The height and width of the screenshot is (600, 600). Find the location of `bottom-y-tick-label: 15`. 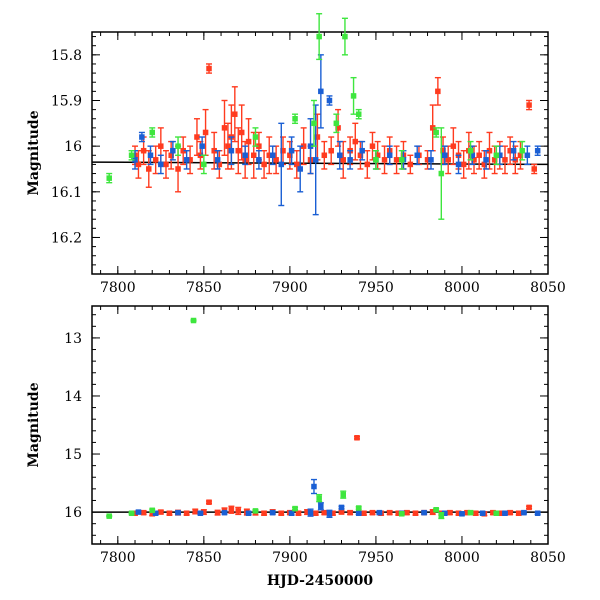

bottom-y-tick-label: 15 is located at coordinates (73, 455).